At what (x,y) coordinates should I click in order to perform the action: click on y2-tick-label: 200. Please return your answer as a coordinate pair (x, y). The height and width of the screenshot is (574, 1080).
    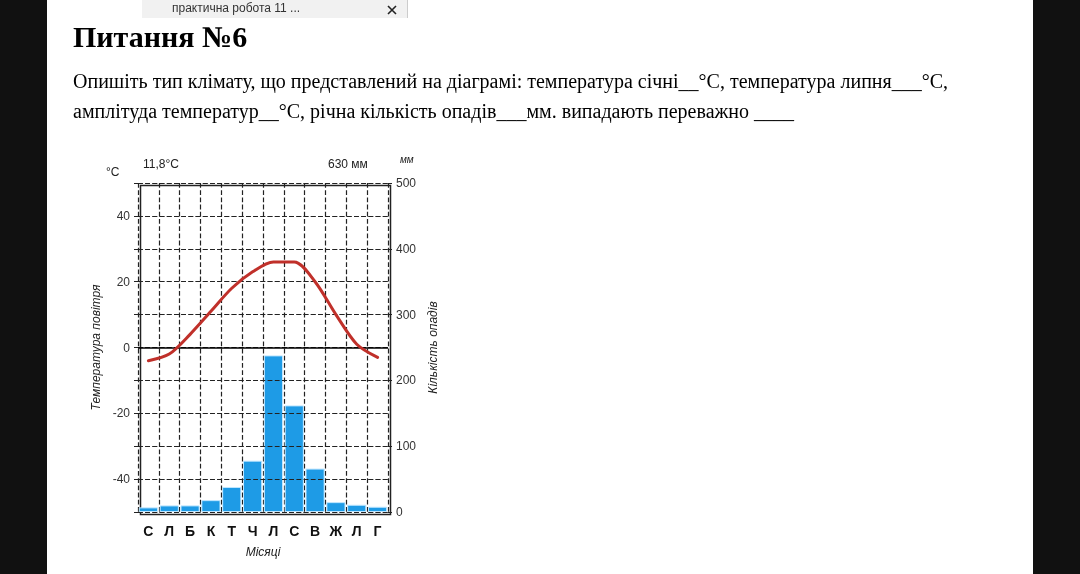
    Looking at the image, I should click on (406, 380).